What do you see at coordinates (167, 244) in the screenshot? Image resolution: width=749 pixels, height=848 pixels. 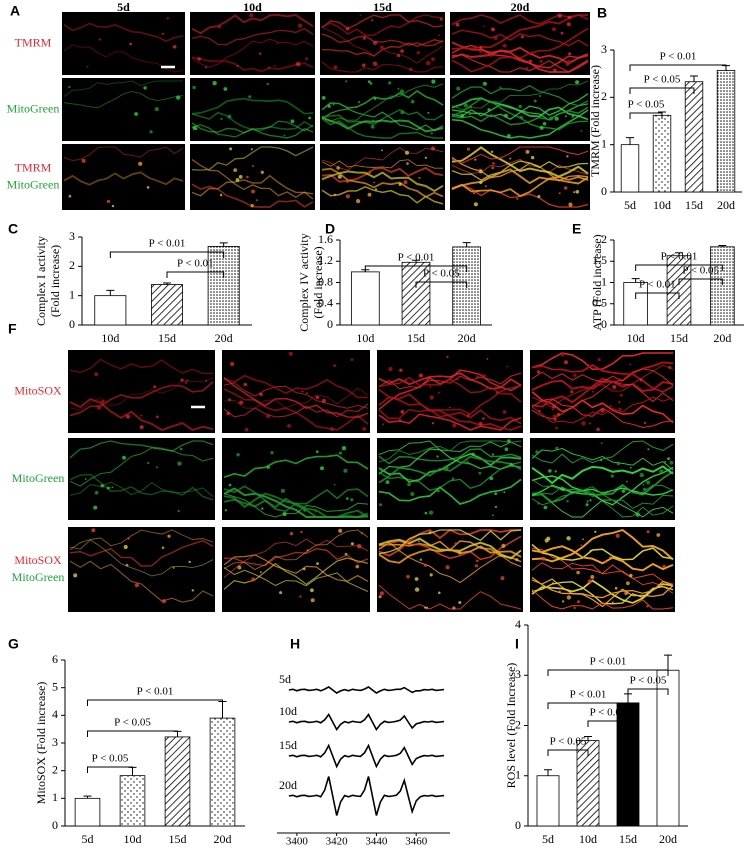 I see `significance-label: P < 0.01` at bounding box center [167, 244].